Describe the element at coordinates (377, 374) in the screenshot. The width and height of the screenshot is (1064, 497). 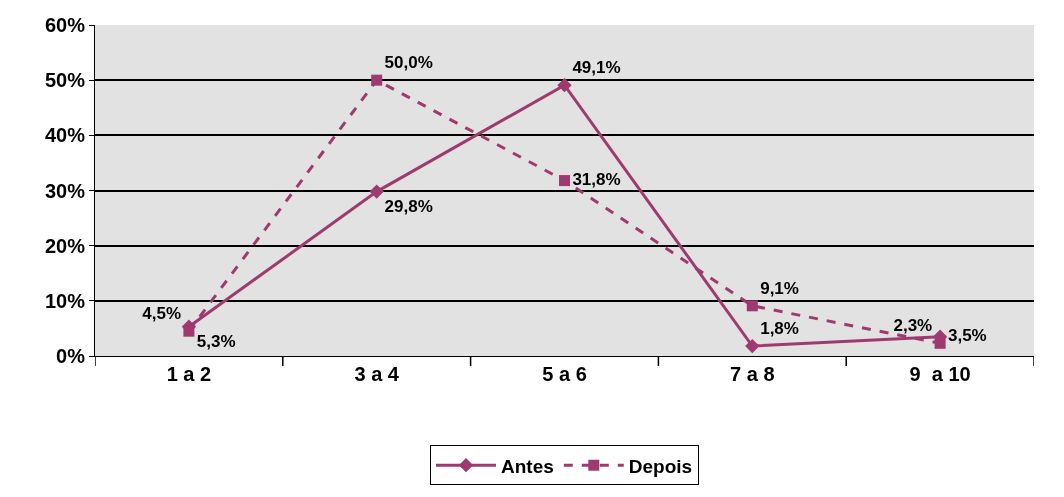
I see `x-tick-label: 3 a 4` at that location.